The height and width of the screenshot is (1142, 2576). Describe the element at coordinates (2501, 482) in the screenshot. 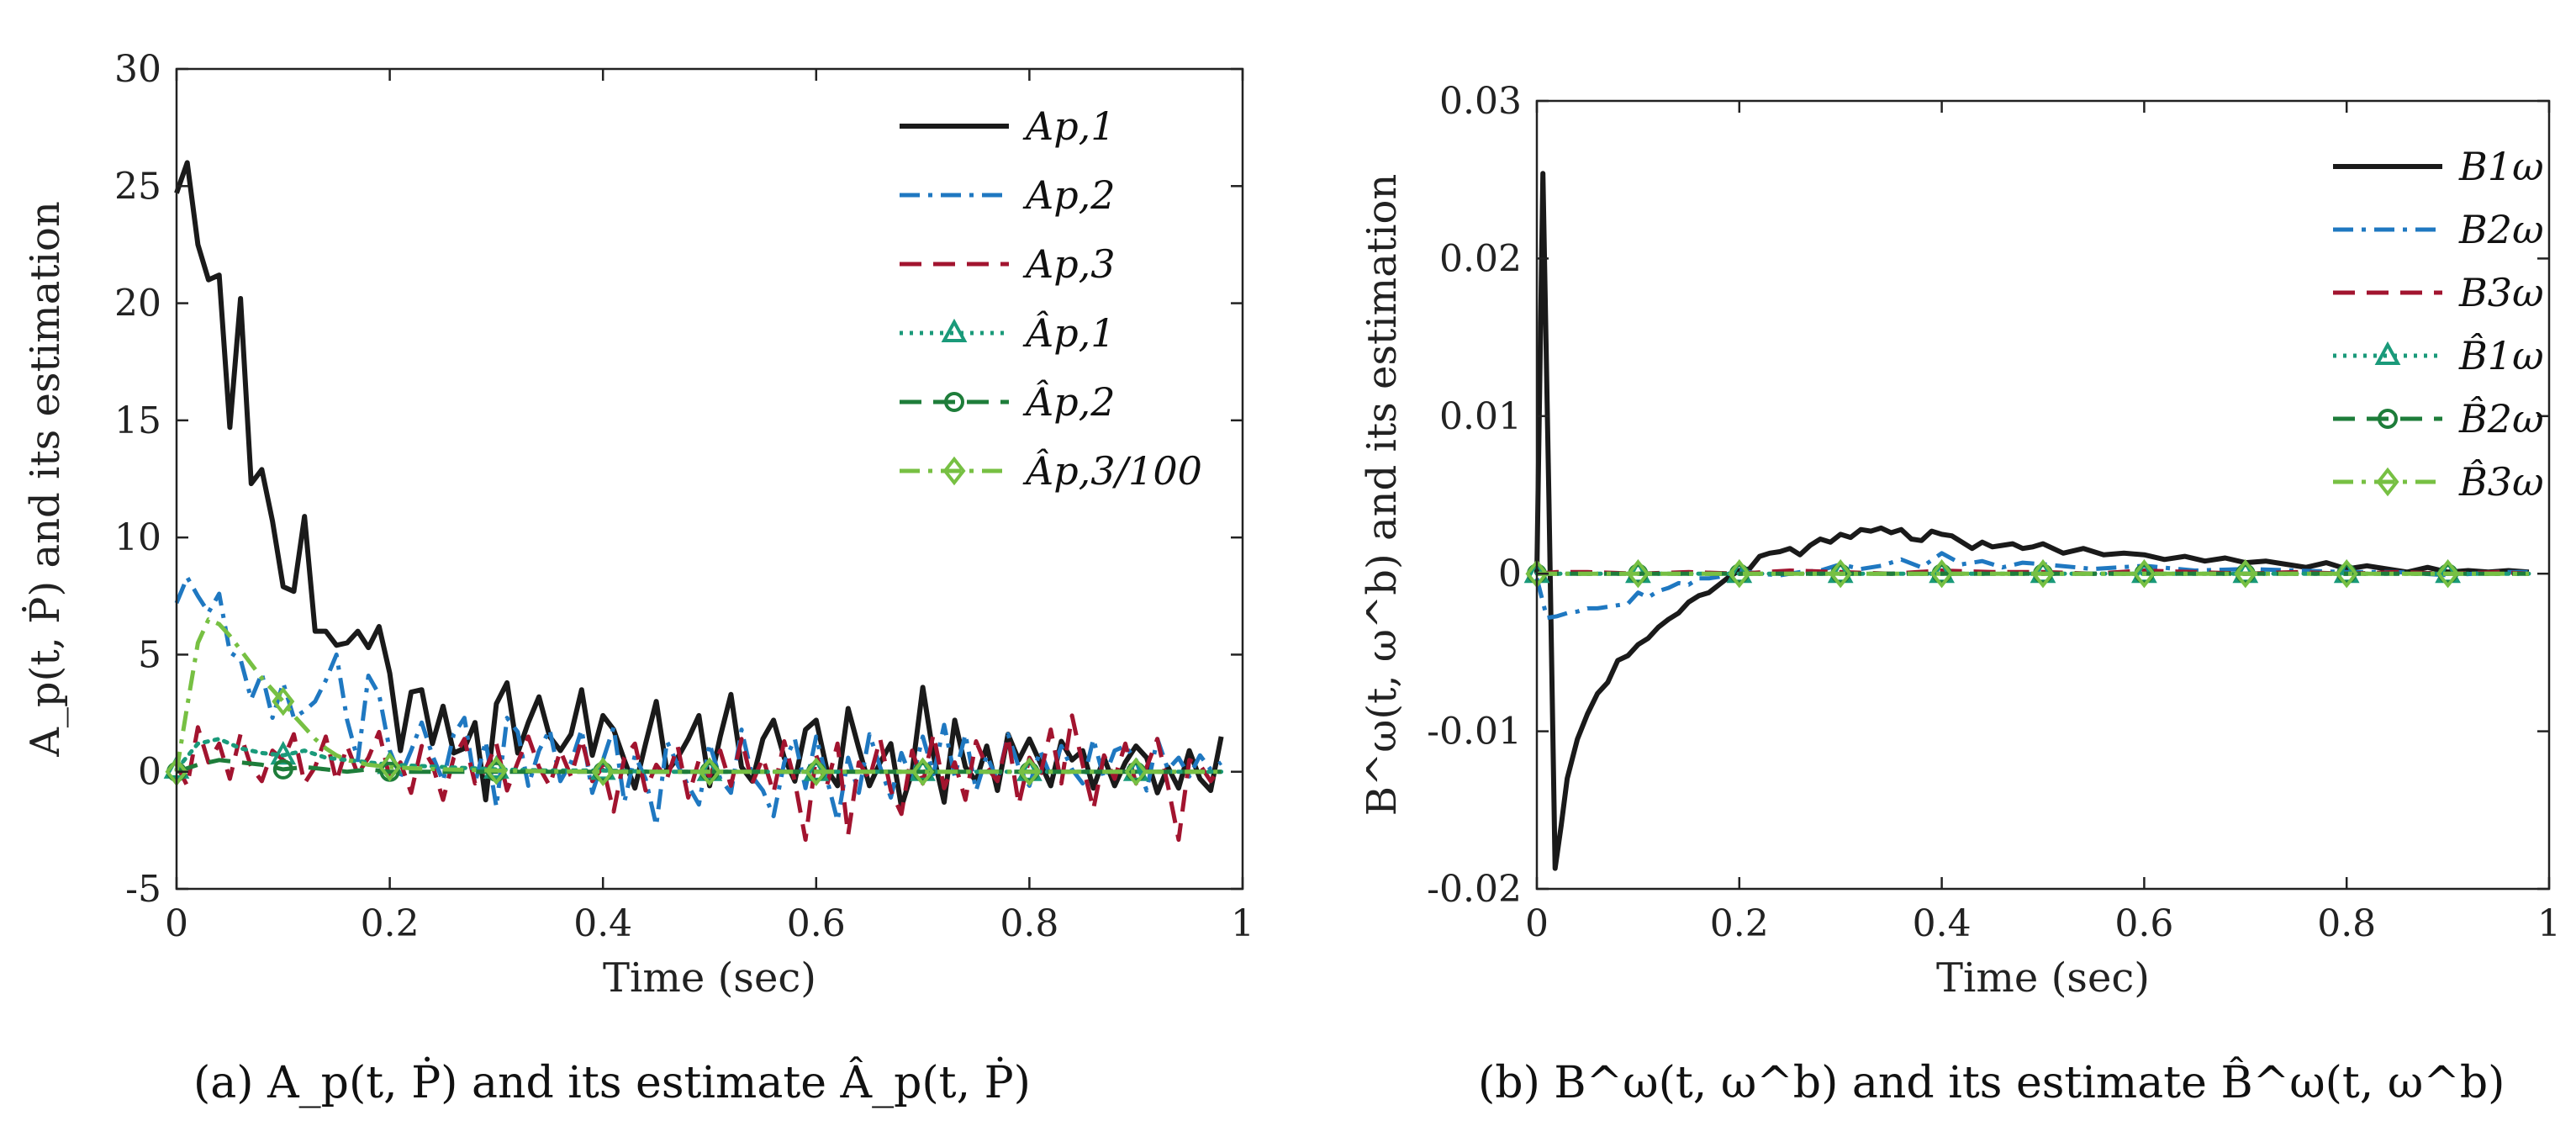

I see `legend-label-b-5: B̂3ω` at that location.